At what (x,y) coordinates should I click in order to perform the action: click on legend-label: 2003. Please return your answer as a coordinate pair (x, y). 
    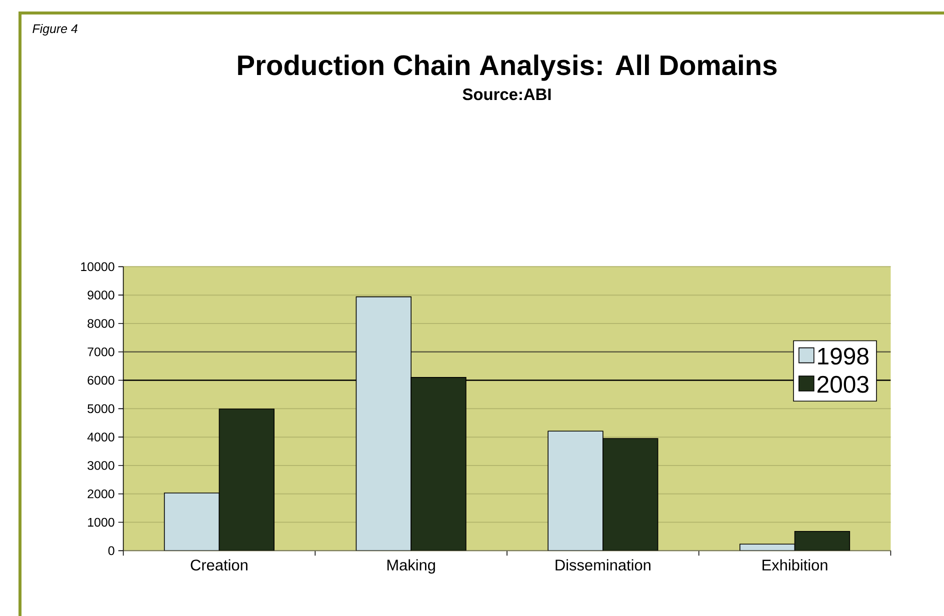
    Looking at the image, I should click on (843, 384).